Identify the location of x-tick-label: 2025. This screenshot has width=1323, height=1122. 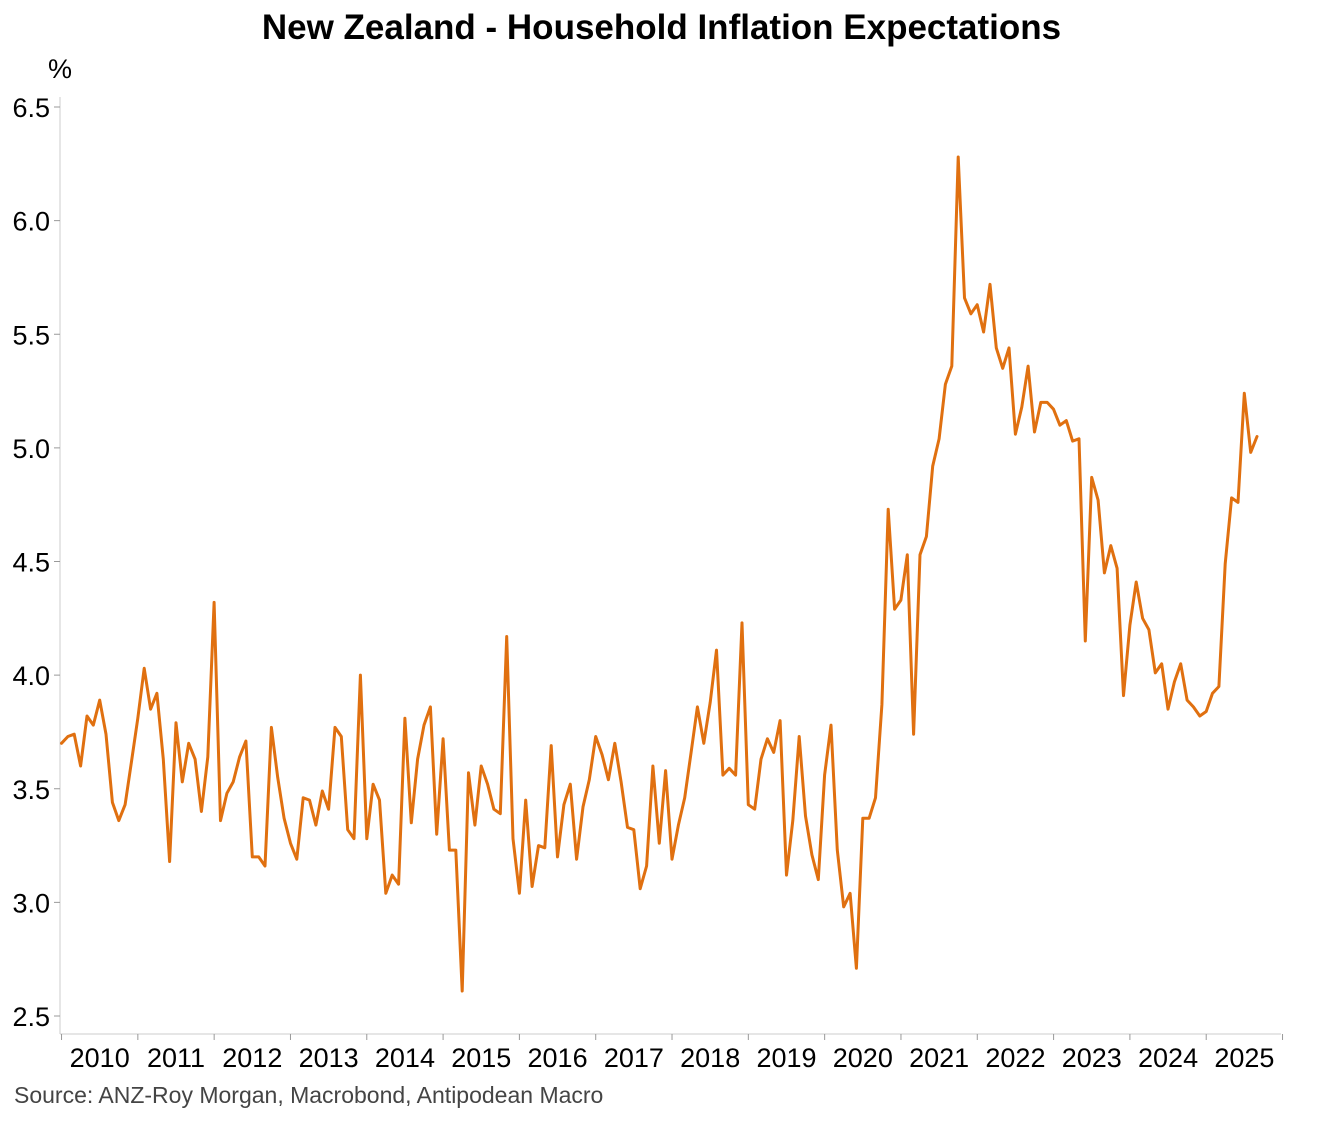
(1244, 1058).